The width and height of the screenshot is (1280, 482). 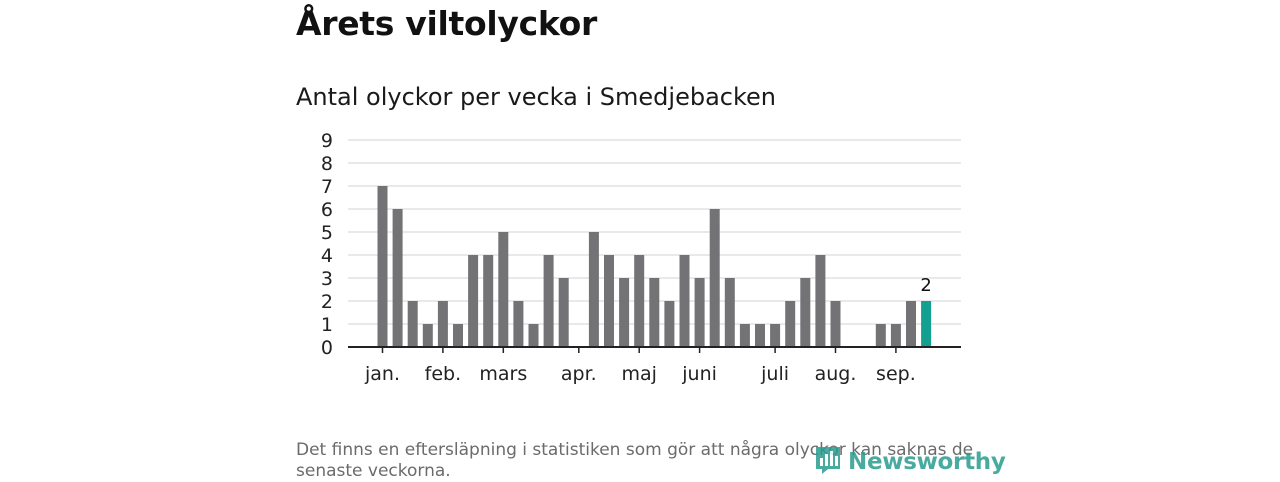 I want to click on y-tick-label: 7, so click(x=327, y=187).